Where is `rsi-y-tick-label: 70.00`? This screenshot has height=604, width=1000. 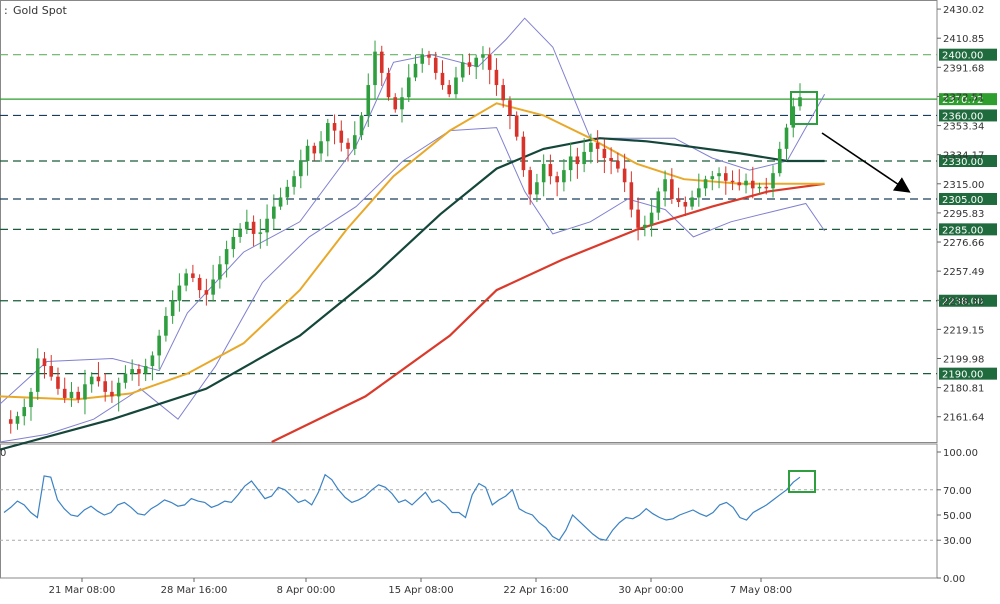
rsi-y-tick-label: 70.00 is located at coordinates (957, 491).